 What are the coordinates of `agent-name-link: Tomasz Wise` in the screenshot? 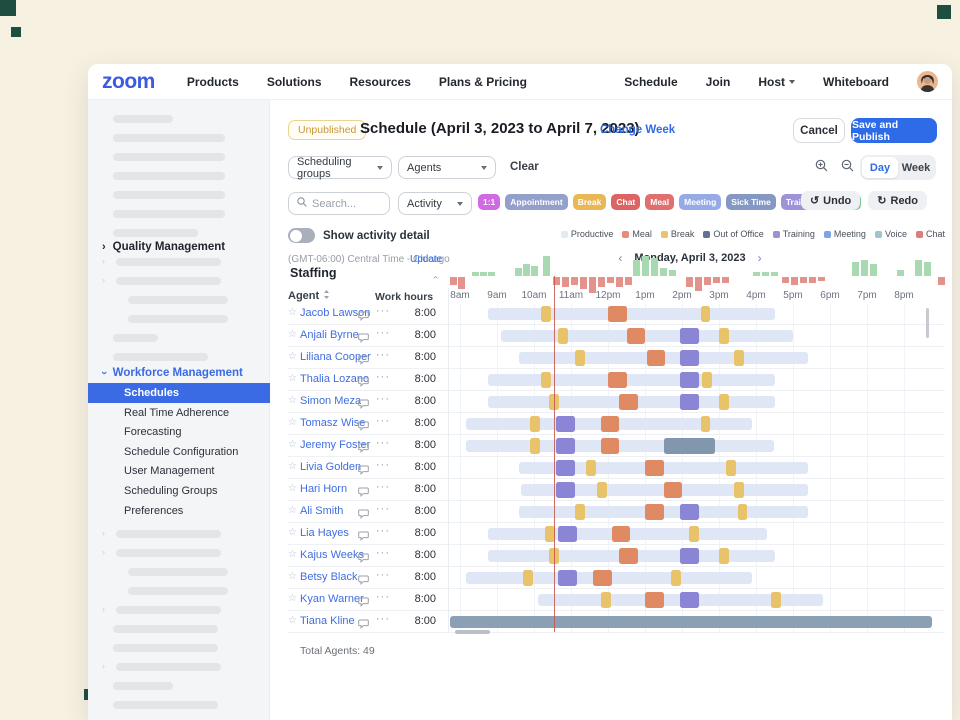 It's located at (333, 423).